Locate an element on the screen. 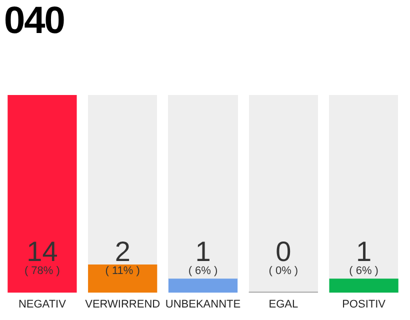 The image size is (410, 320). chart-title: 040 is located at coordinates (34, 21).